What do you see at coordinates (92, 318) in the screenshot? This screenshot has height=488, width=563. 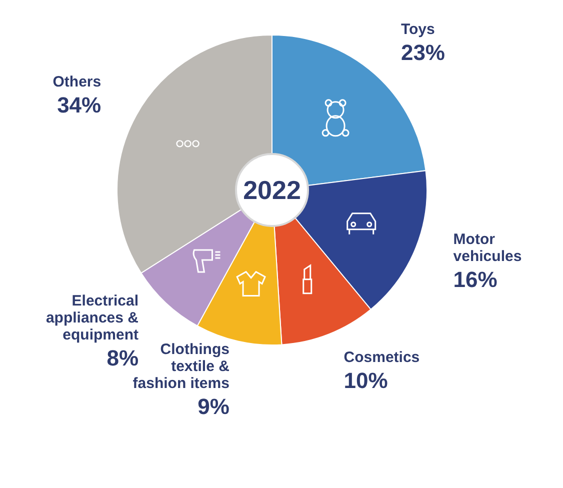 I see `slice-label: Electrical appliances & equipment` at bounding box center [92, 318].